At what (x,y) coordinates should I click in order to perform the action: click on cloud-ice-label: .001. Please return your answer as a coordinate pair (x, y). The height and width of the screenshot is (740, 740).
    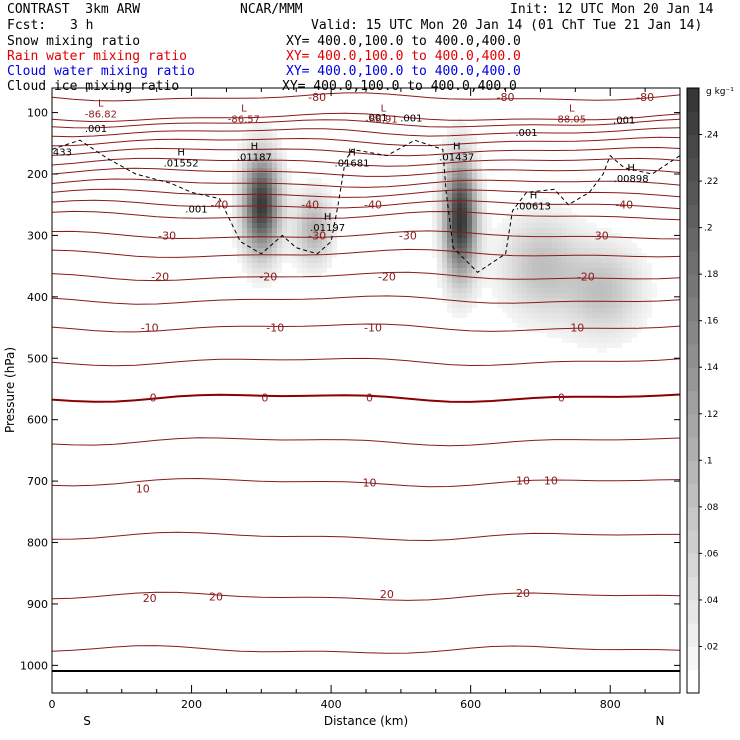
    Looking at the image, I should click on (376, 118).